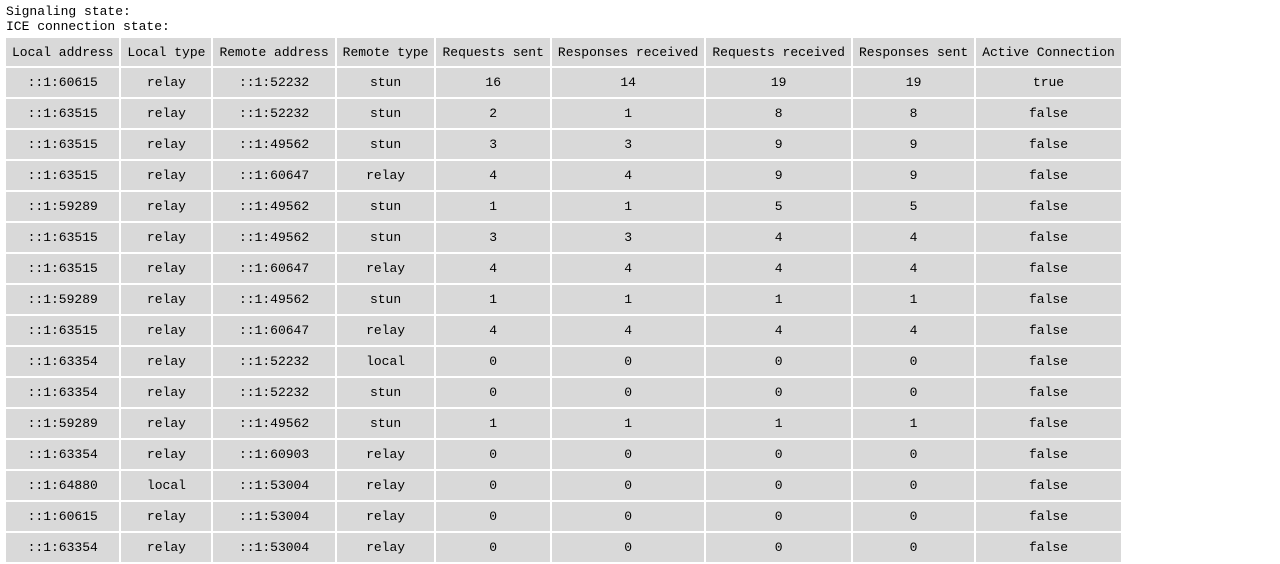  I want to click on ice-connection-state-label: ICE connection state:, so click(88, 26).